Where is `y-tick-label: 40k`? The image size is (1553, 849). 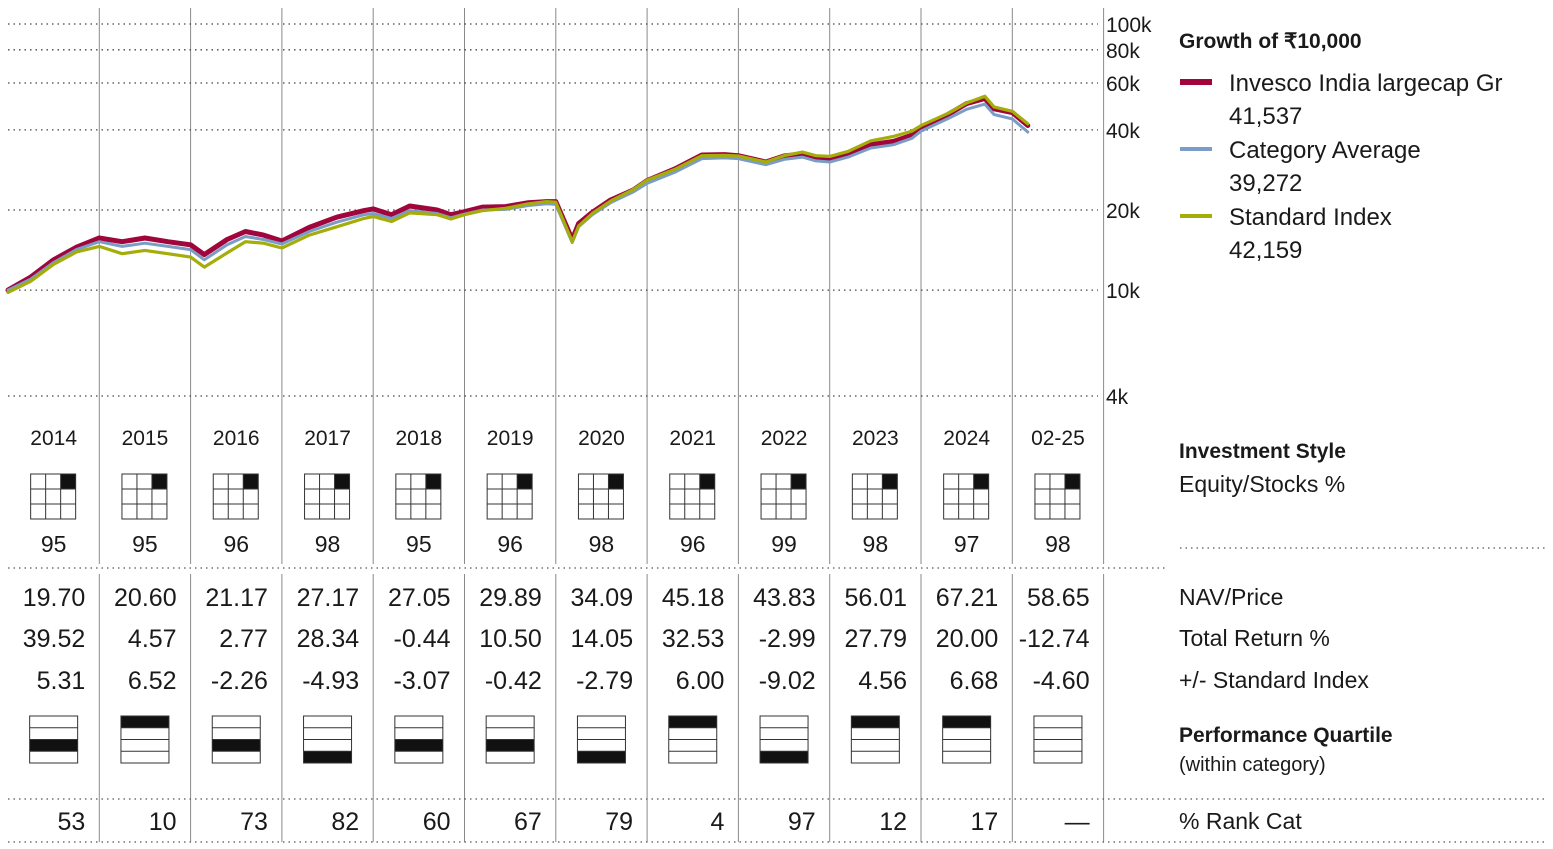 y-tick-label: 40k is located at coordinates (1123, 131).